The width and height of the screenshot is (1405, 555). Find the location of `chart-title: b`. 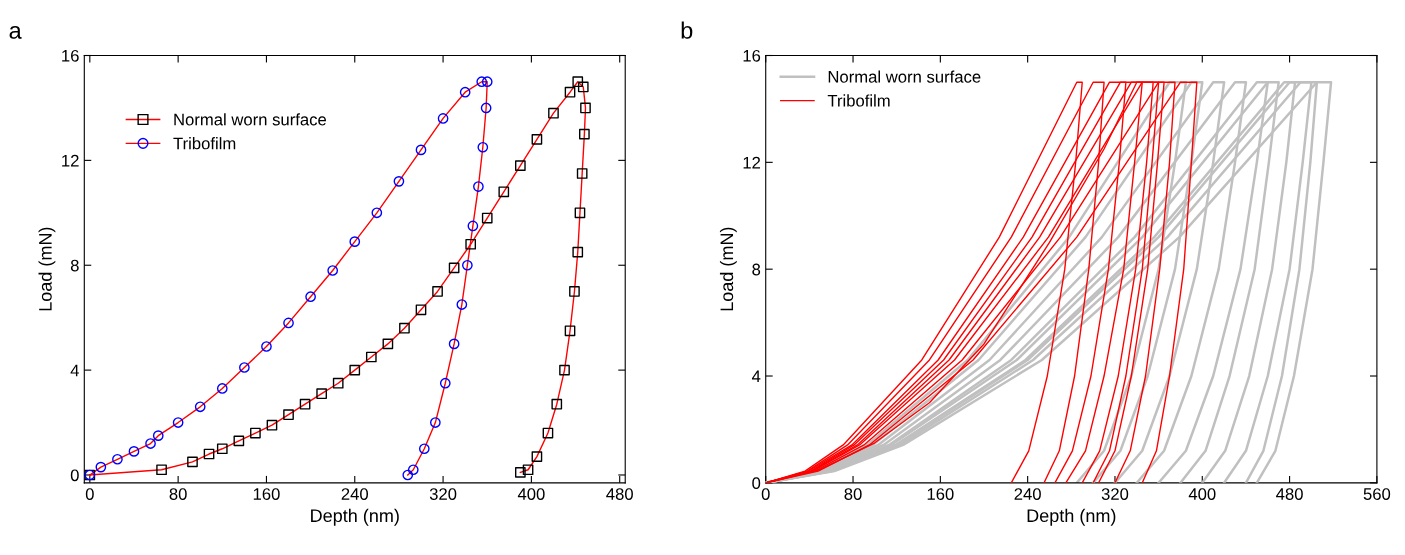

chart-title: b is located at coordinates (687, 30).